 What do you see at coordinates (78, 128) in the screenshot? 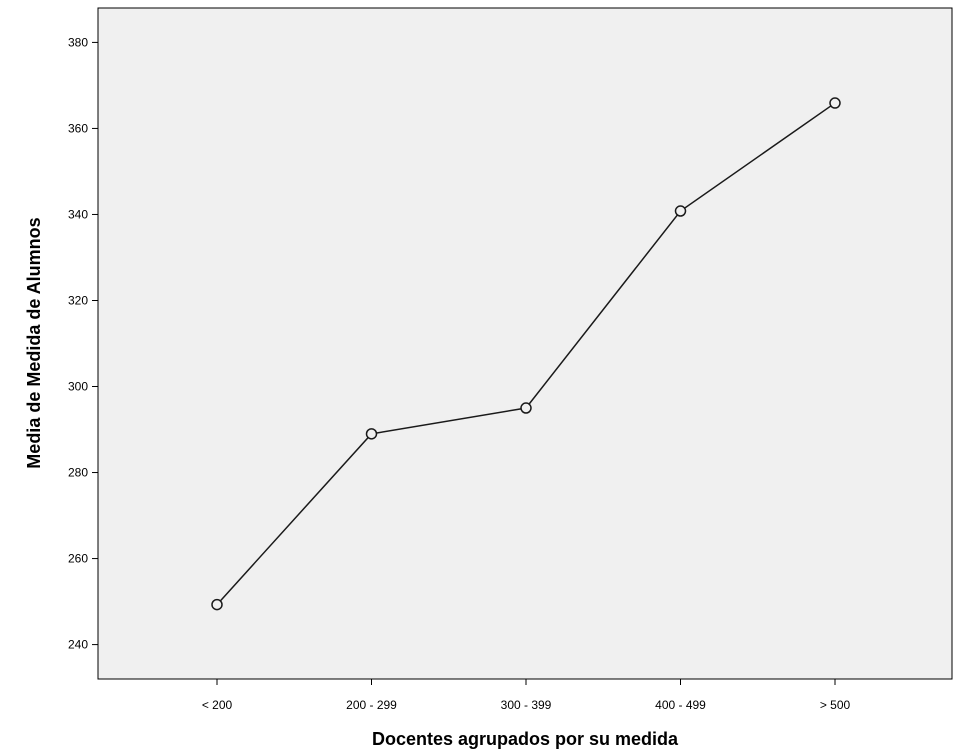
I see `y-tick-label: 360` at bounding box center [78, 128].